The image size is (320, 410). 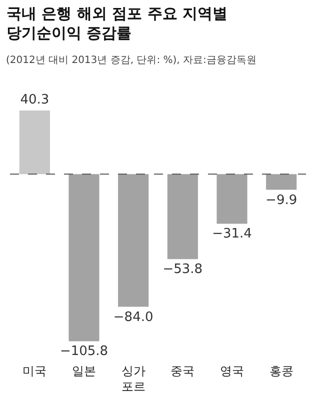 I want to click on data-label: 40.3, so click(x=35, y=100).